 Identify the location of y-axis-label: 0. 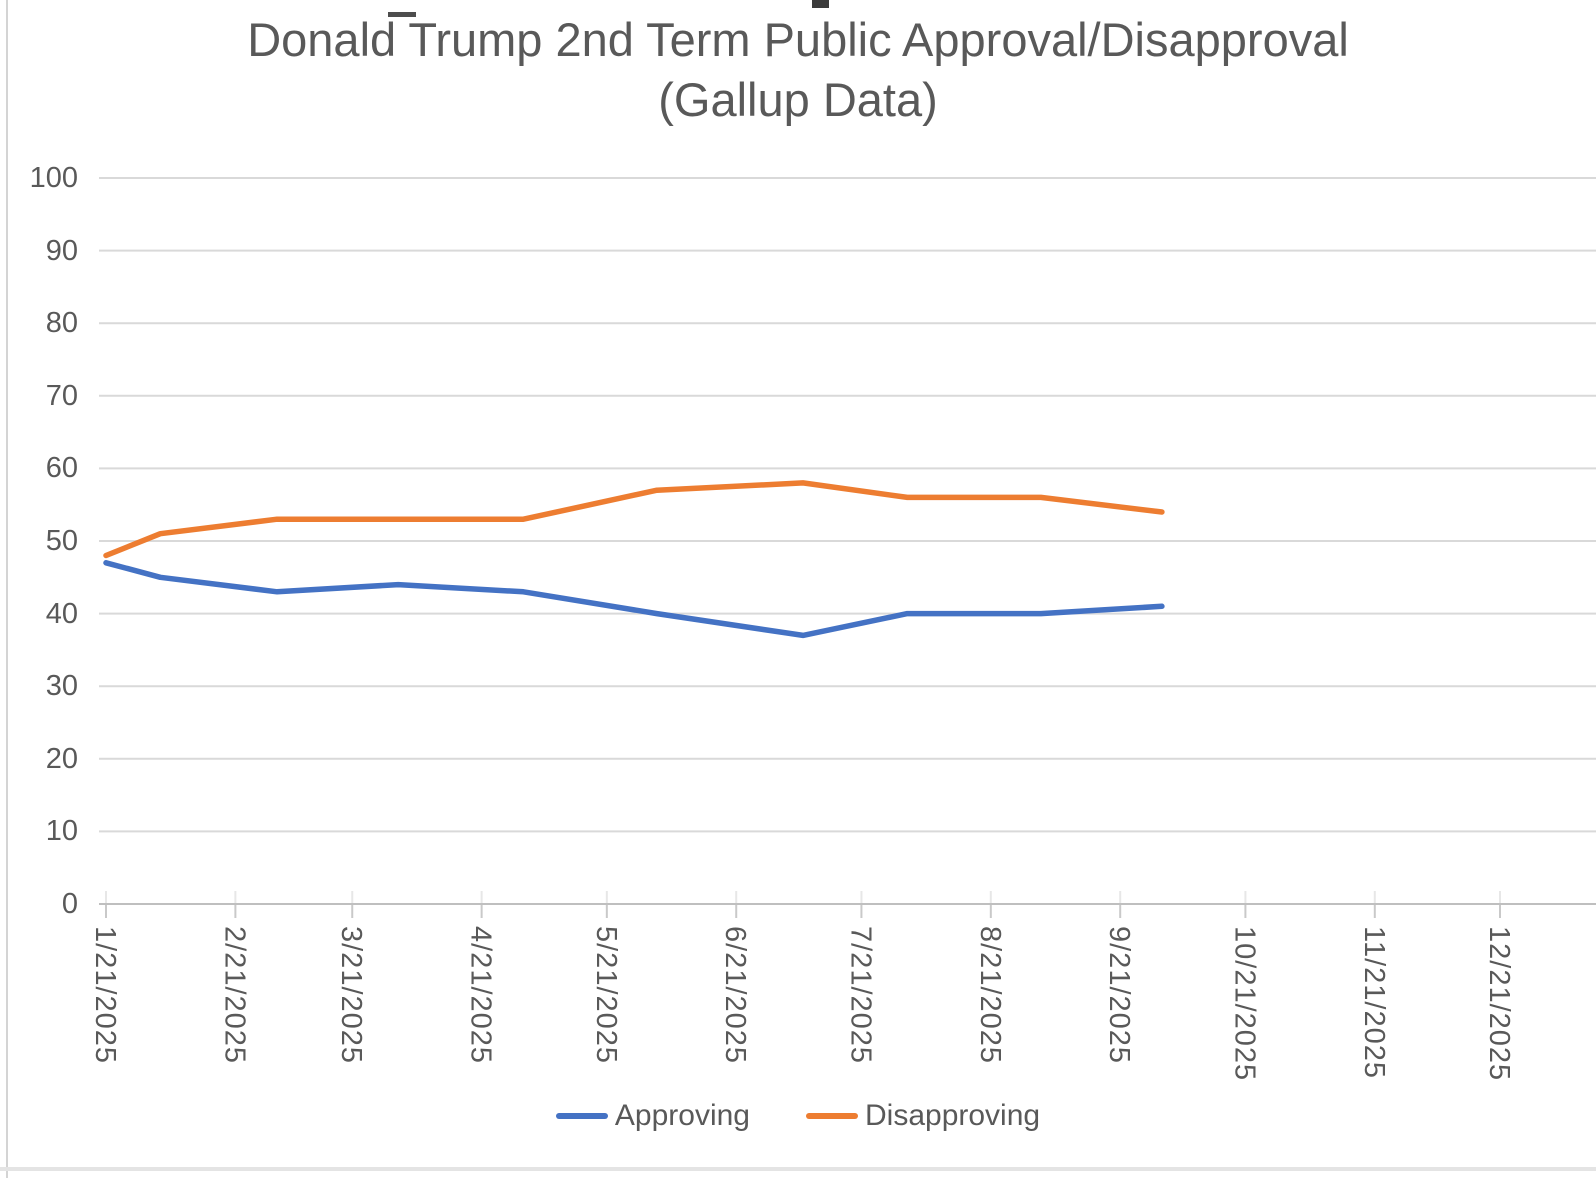
(69, 904).